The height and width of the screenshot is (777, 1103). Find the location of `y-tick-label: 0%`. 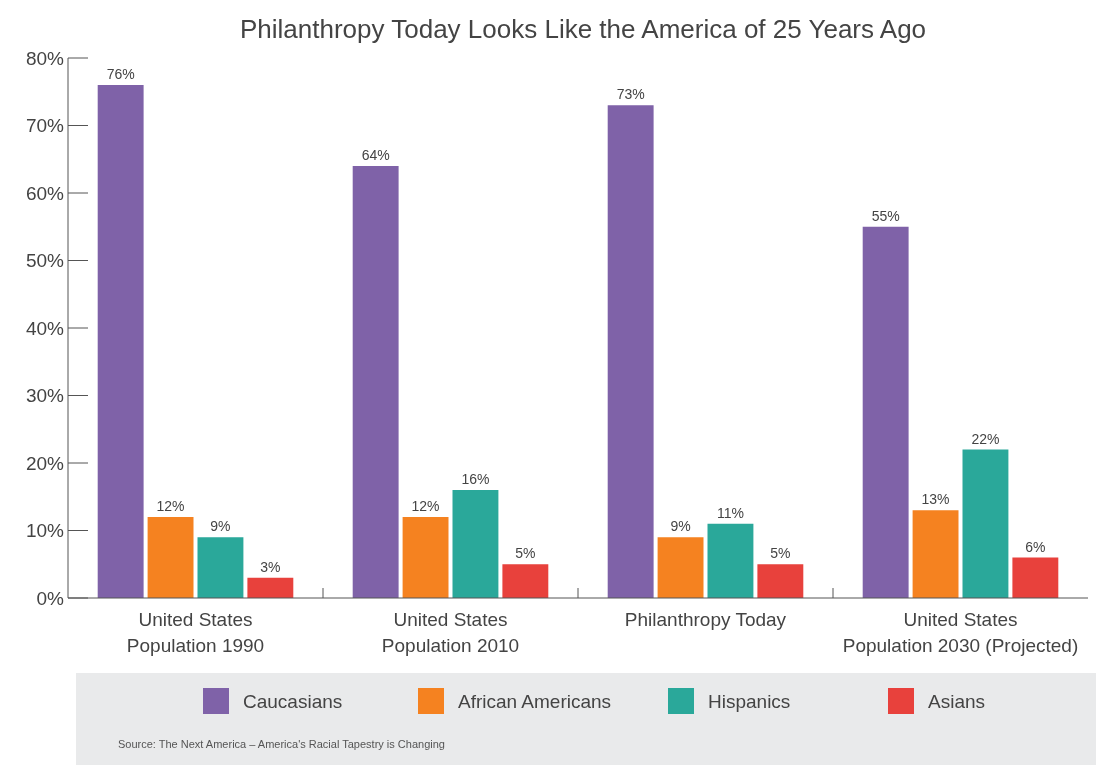

y-tick-label: 0% is located at coordinates (50, 598).